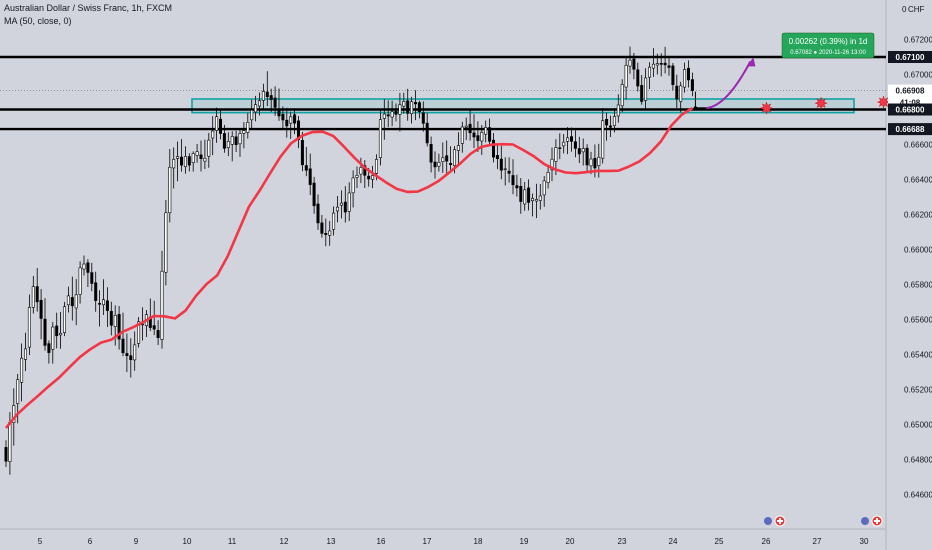  What do you see at coordinates (918, 285) in the screenshot?
I see `y-tick-label: 0.65800` at bounding box center [918, 285].